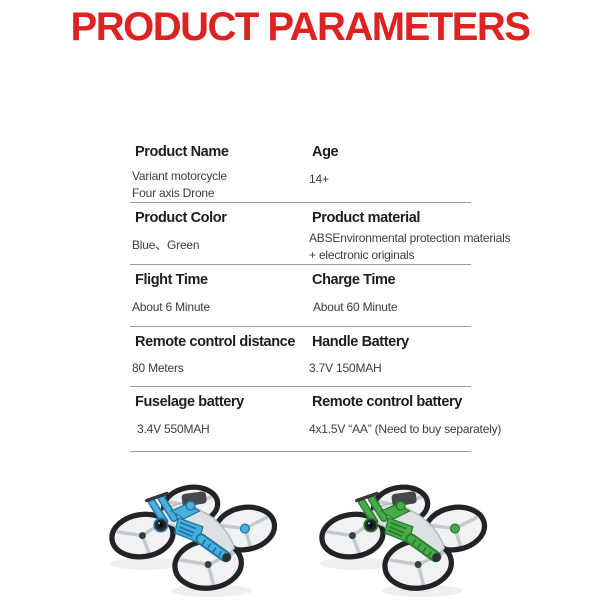 This screenshot has height=600, width=600. What do you see at coordinates (166, 245) in the screenshot?
I see `value-product-color: Blue、Green` at bounding box center [166, 245].